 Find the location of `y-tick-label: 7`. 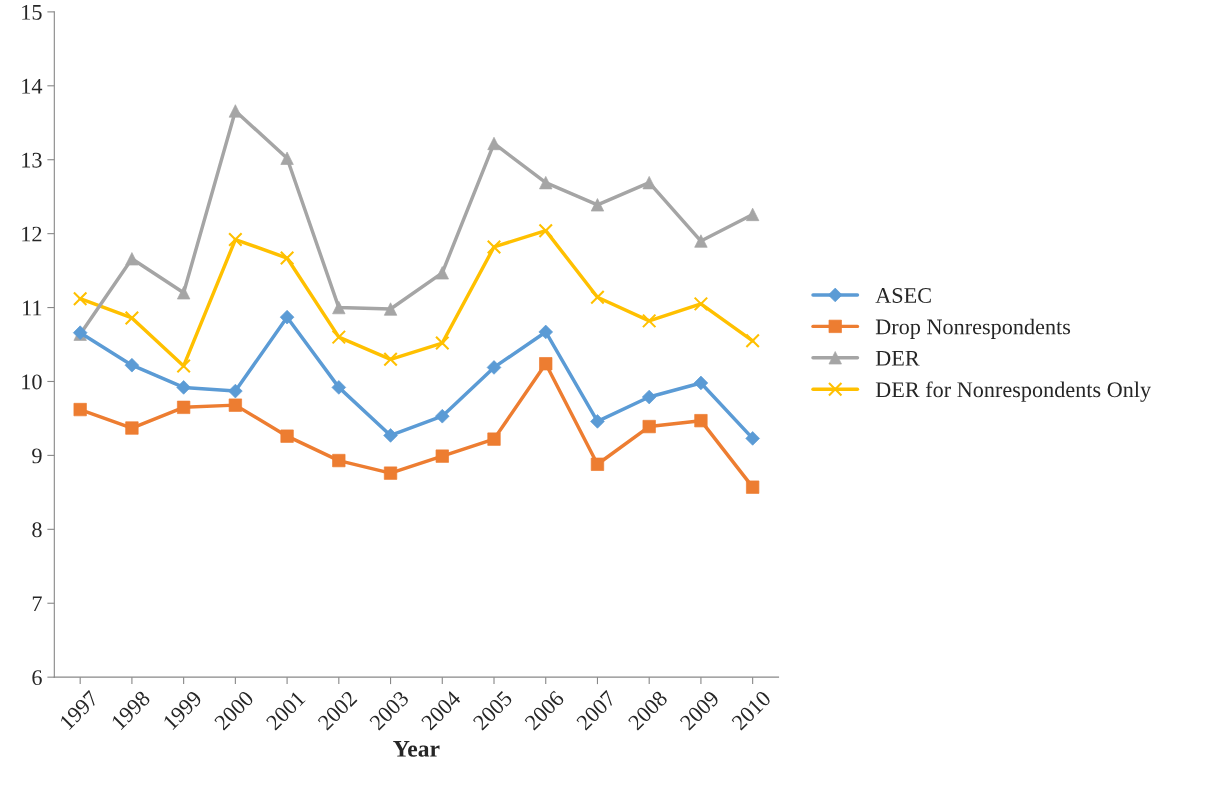

y-tick-label: 7 is located at coordinates (37, 603).